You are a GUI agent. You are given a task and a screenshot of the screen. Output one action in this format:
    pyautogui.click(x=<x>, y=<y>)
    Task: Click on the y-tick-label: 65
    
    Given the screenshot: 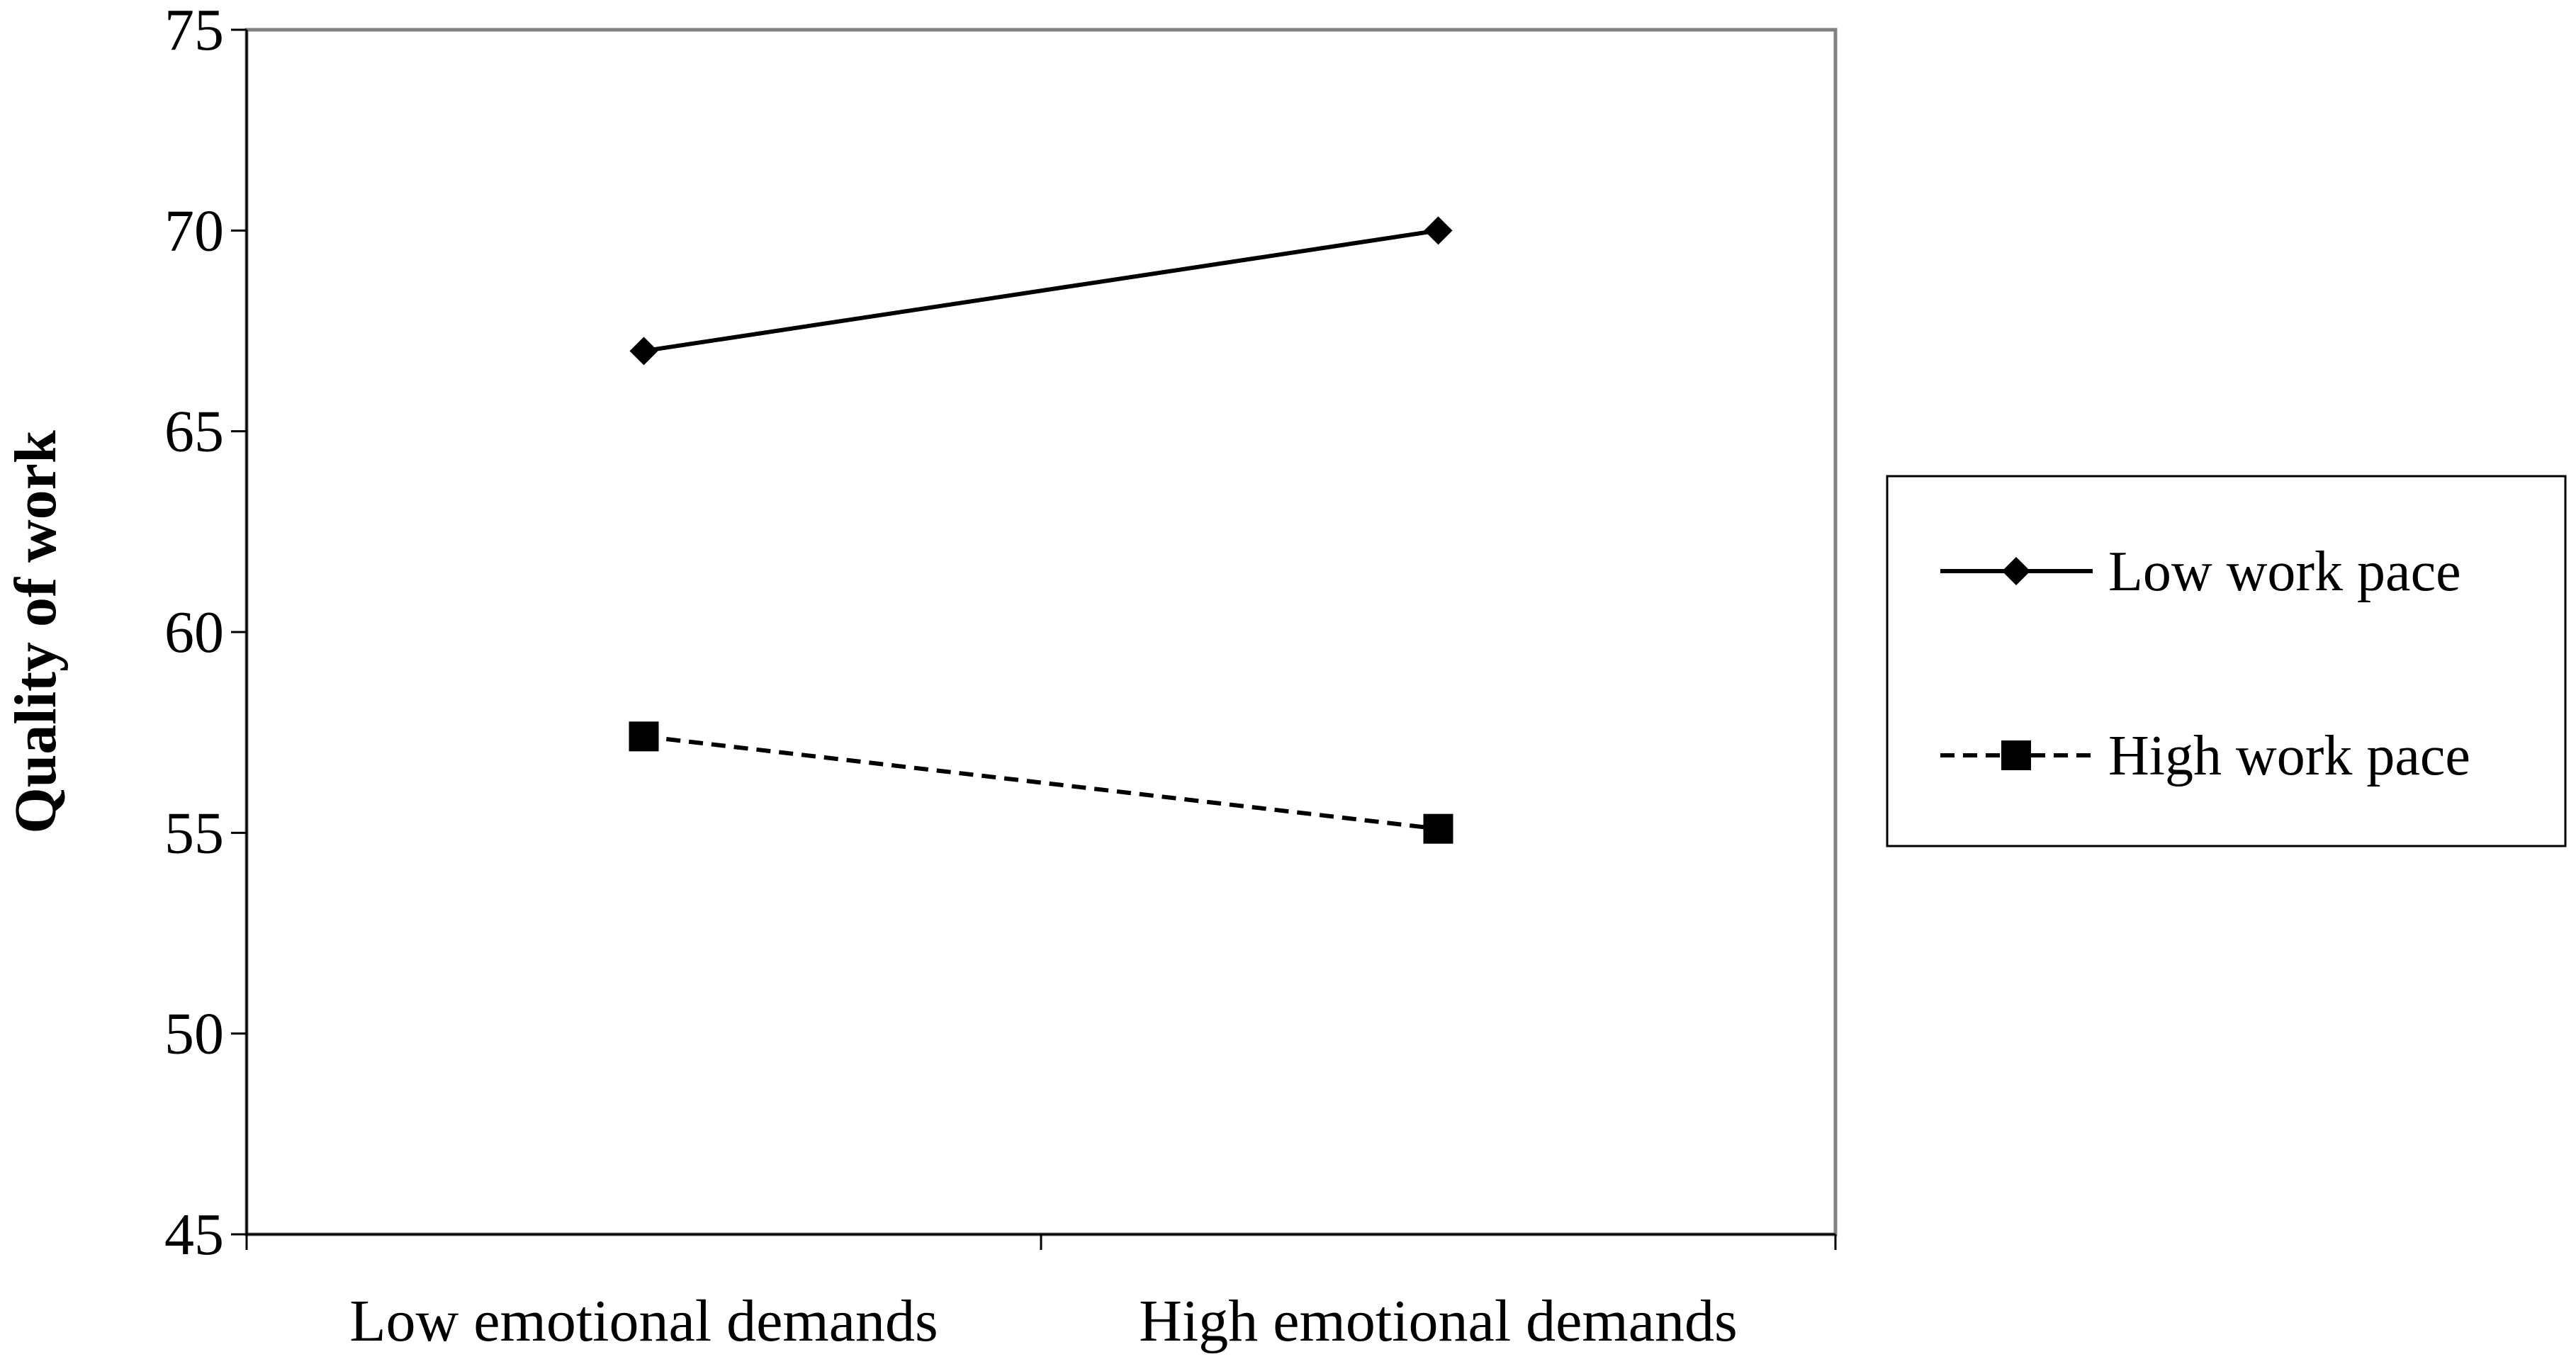 What is the action you would take?
    pyautogui.click(x=194, y=432)
    